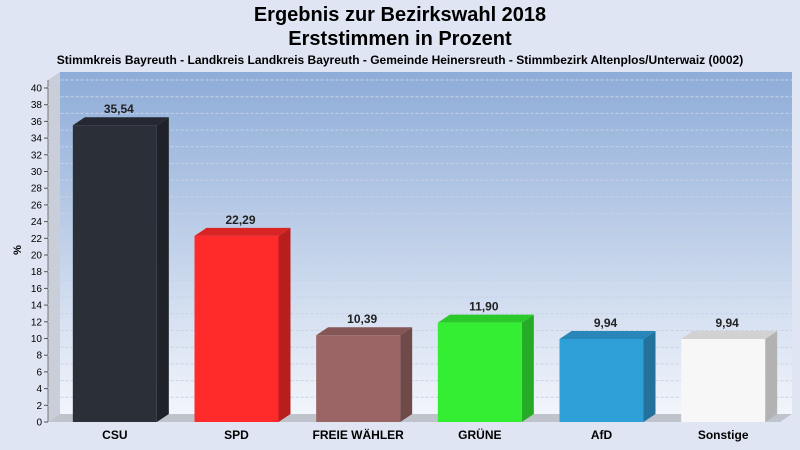  I want to click on x-tick-label: Sonstige, so click(723, 435).